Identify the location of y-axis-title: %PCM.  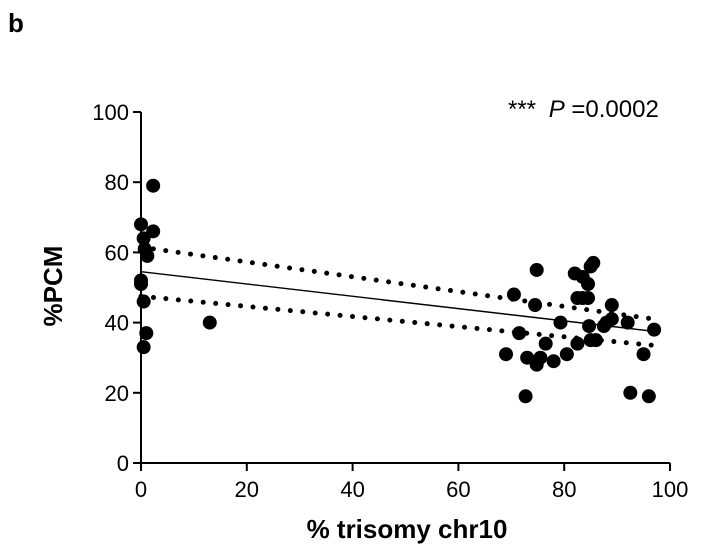
(53, 286).